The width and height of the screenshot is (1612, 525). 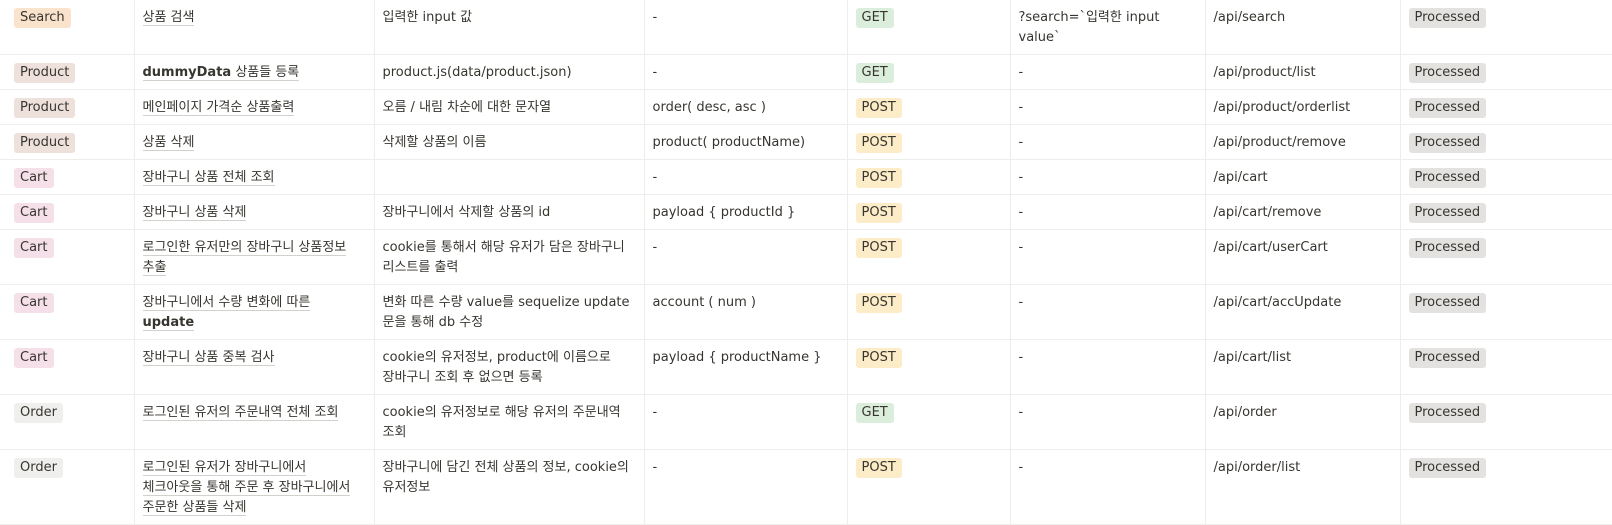 What do you see at coordinates (1303, 27) in the screenshot?
I see `url-cell: /api/search` at bounding box center [1303, 27].